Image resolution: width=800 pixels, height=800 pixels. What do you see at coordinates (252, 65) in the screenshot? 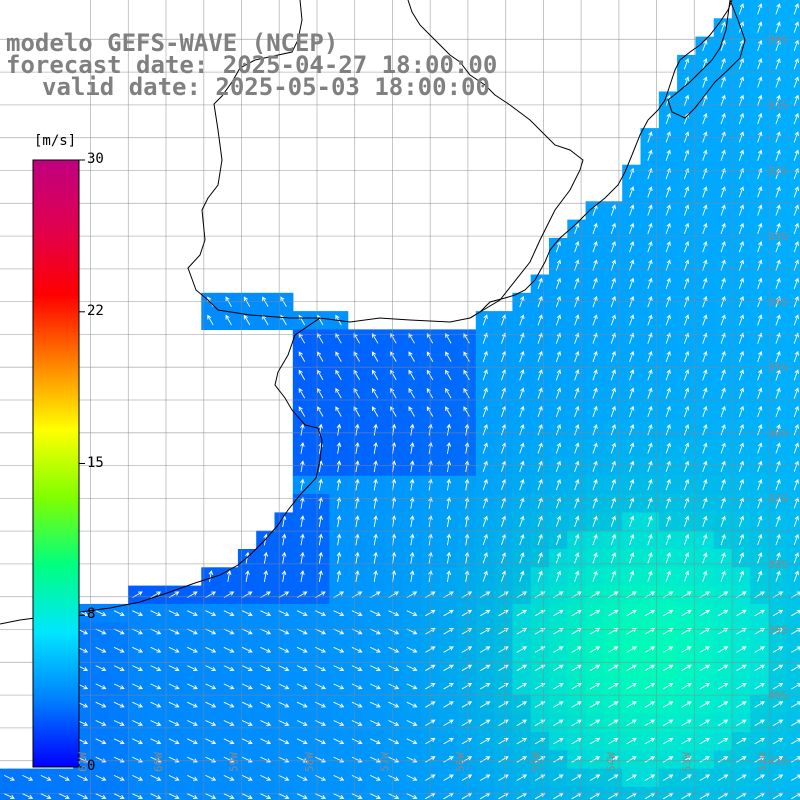
I see `title-forecast-date: forecast date: 2025-04-27 18:00:00` at bounding box center [252, 65].